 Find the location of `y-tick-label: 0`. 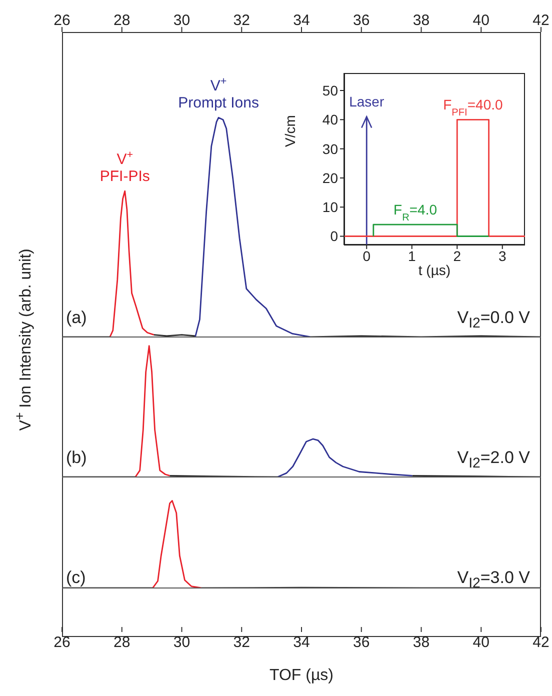

y-tick-label: 0 is located at coordinates (334, 236).